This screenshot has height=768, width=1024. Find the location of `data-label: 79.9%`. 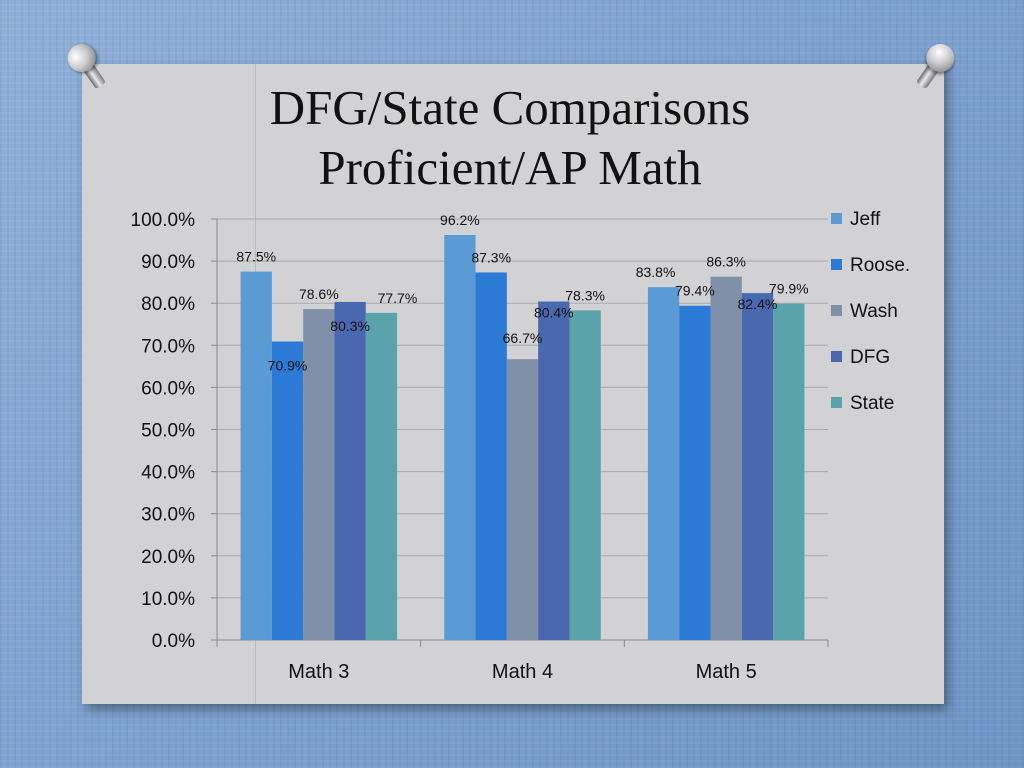

data-label: 79.9% is located at coordinates (789, 289).